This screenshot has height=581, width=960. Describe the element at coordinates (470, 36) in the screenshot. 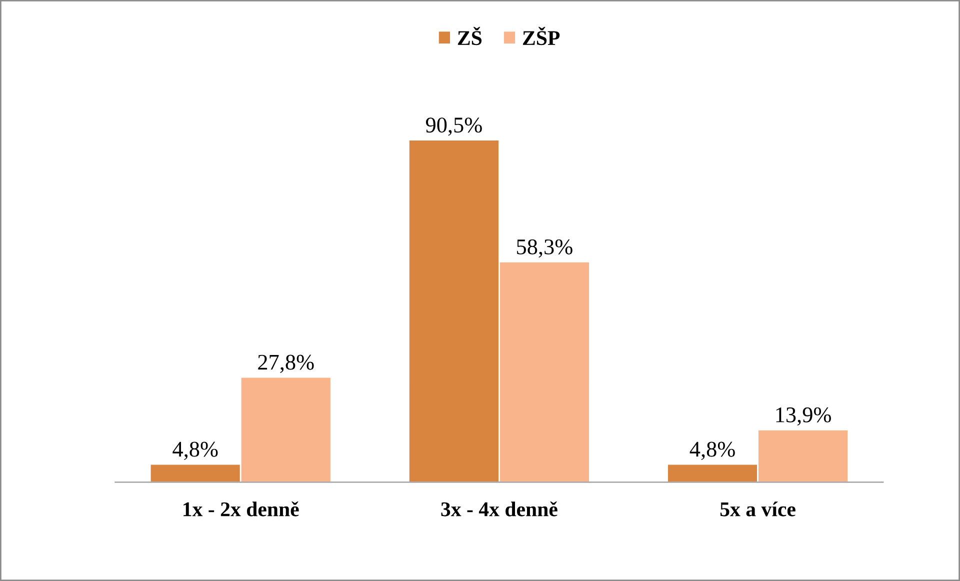

I see `legend-label: ZŠ` at that location.